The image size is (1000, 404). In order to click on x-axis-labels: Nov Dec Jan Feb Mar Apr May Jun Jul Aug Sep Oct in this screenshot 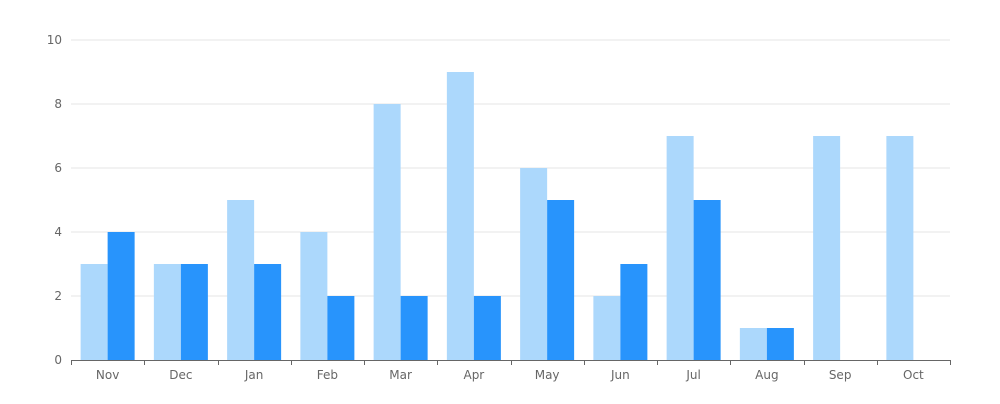, I will do `click(510, 375)`.